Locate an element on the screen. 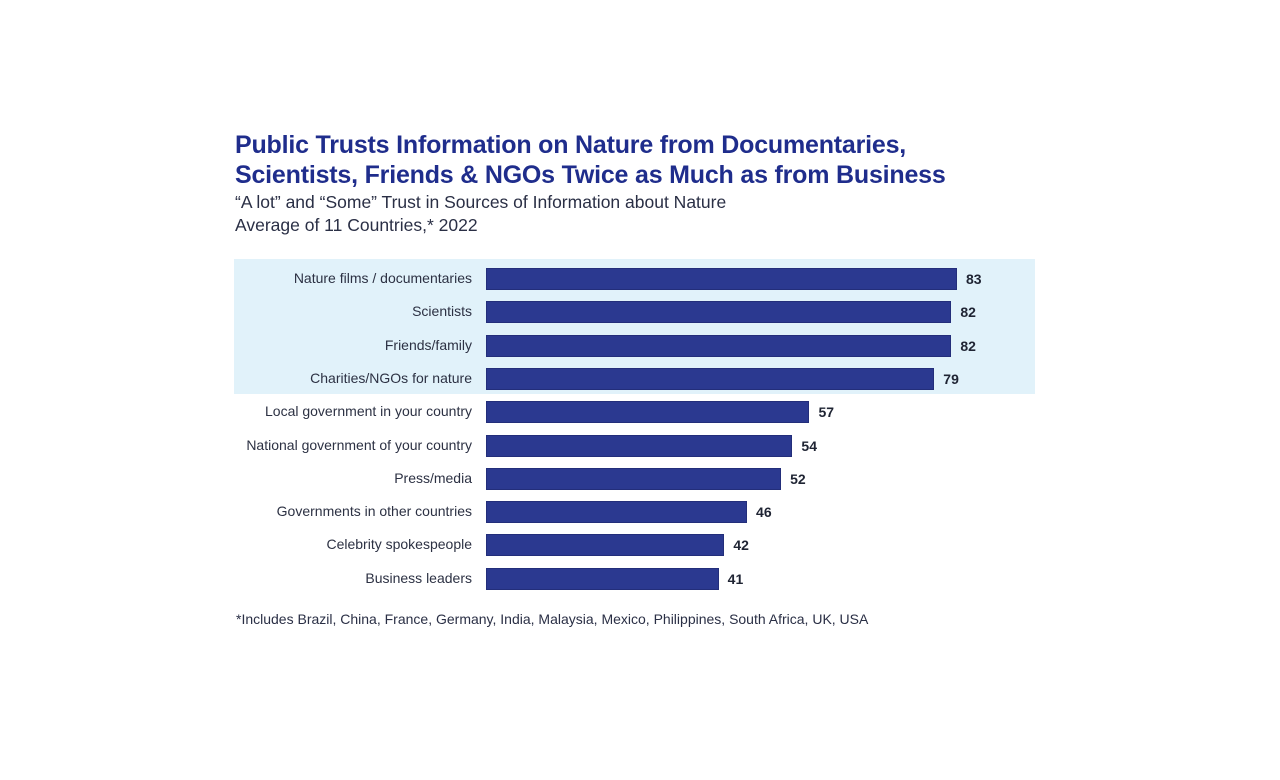  value-label: 42 is located at coordinates (741, 545).